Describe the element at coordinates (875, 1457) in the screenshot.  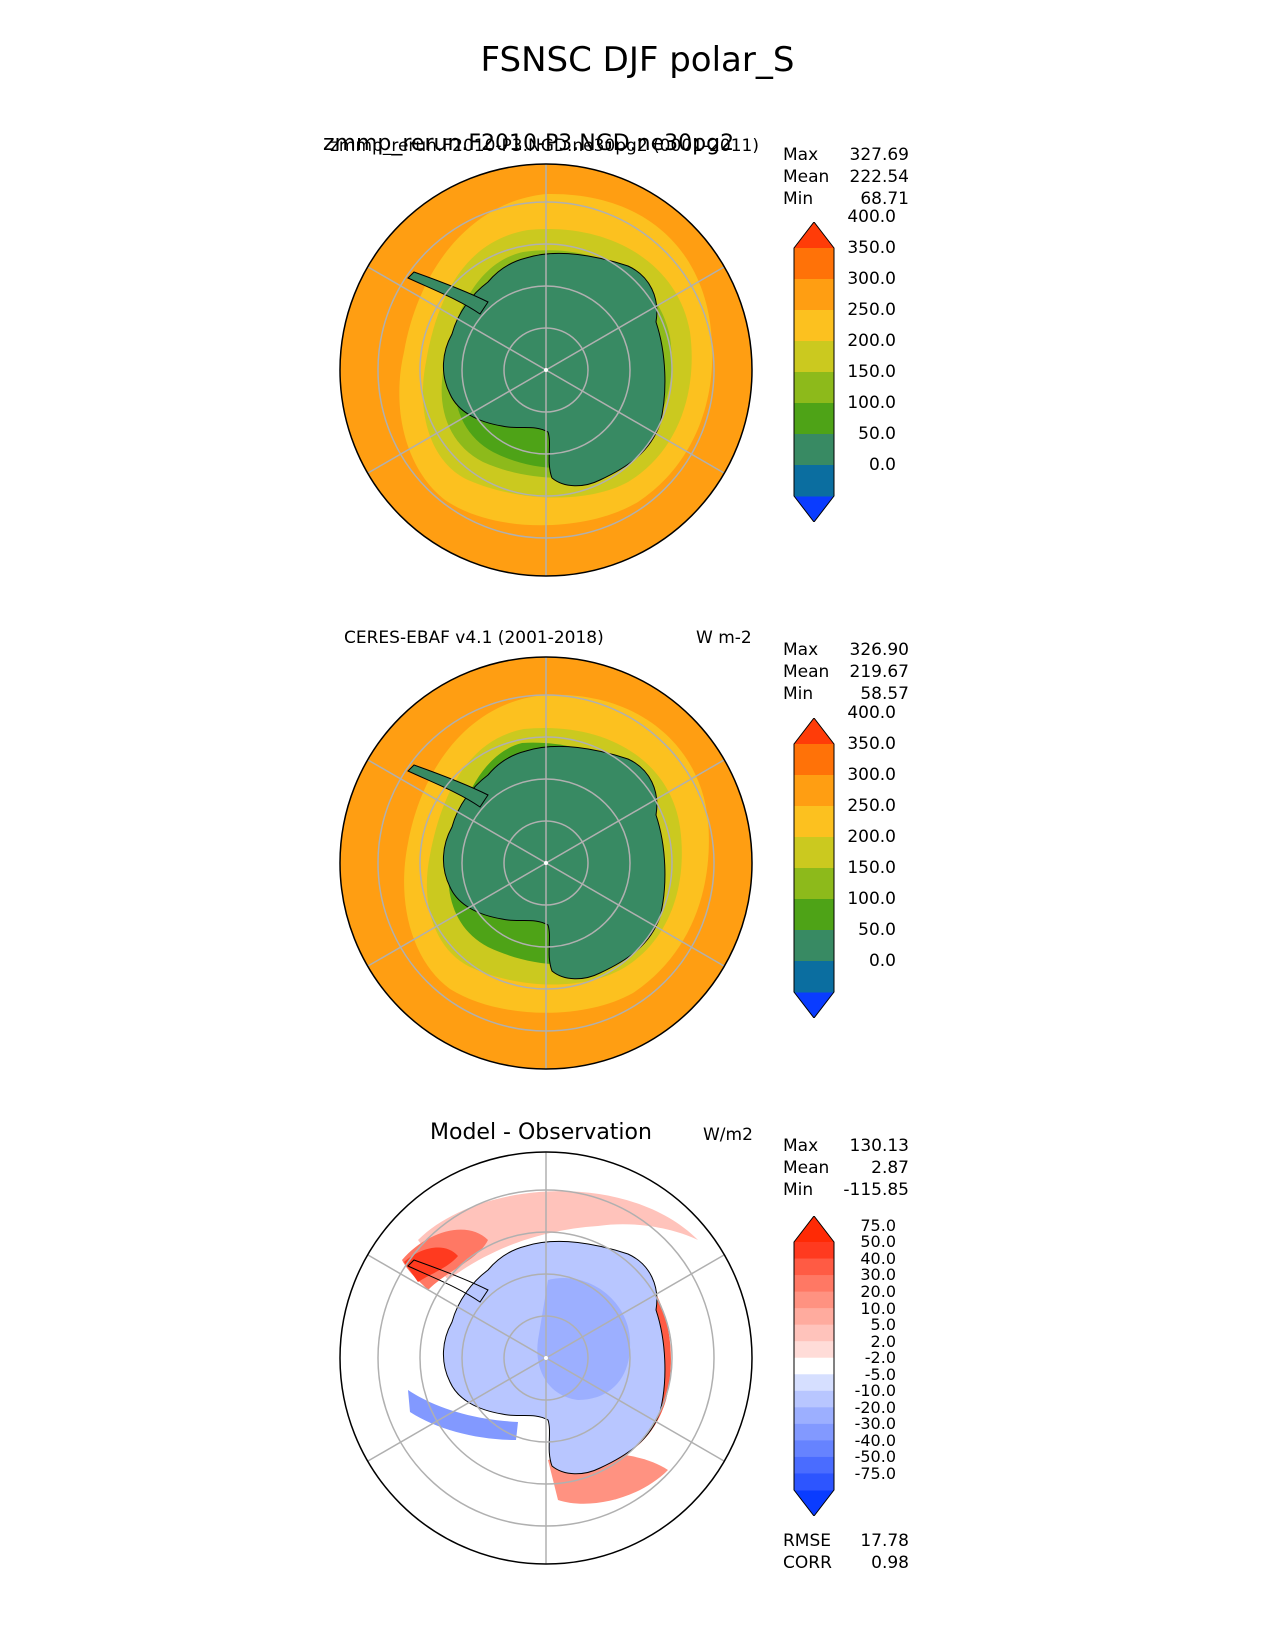
I see `colorbar-tick-label: -50.0` at that location.